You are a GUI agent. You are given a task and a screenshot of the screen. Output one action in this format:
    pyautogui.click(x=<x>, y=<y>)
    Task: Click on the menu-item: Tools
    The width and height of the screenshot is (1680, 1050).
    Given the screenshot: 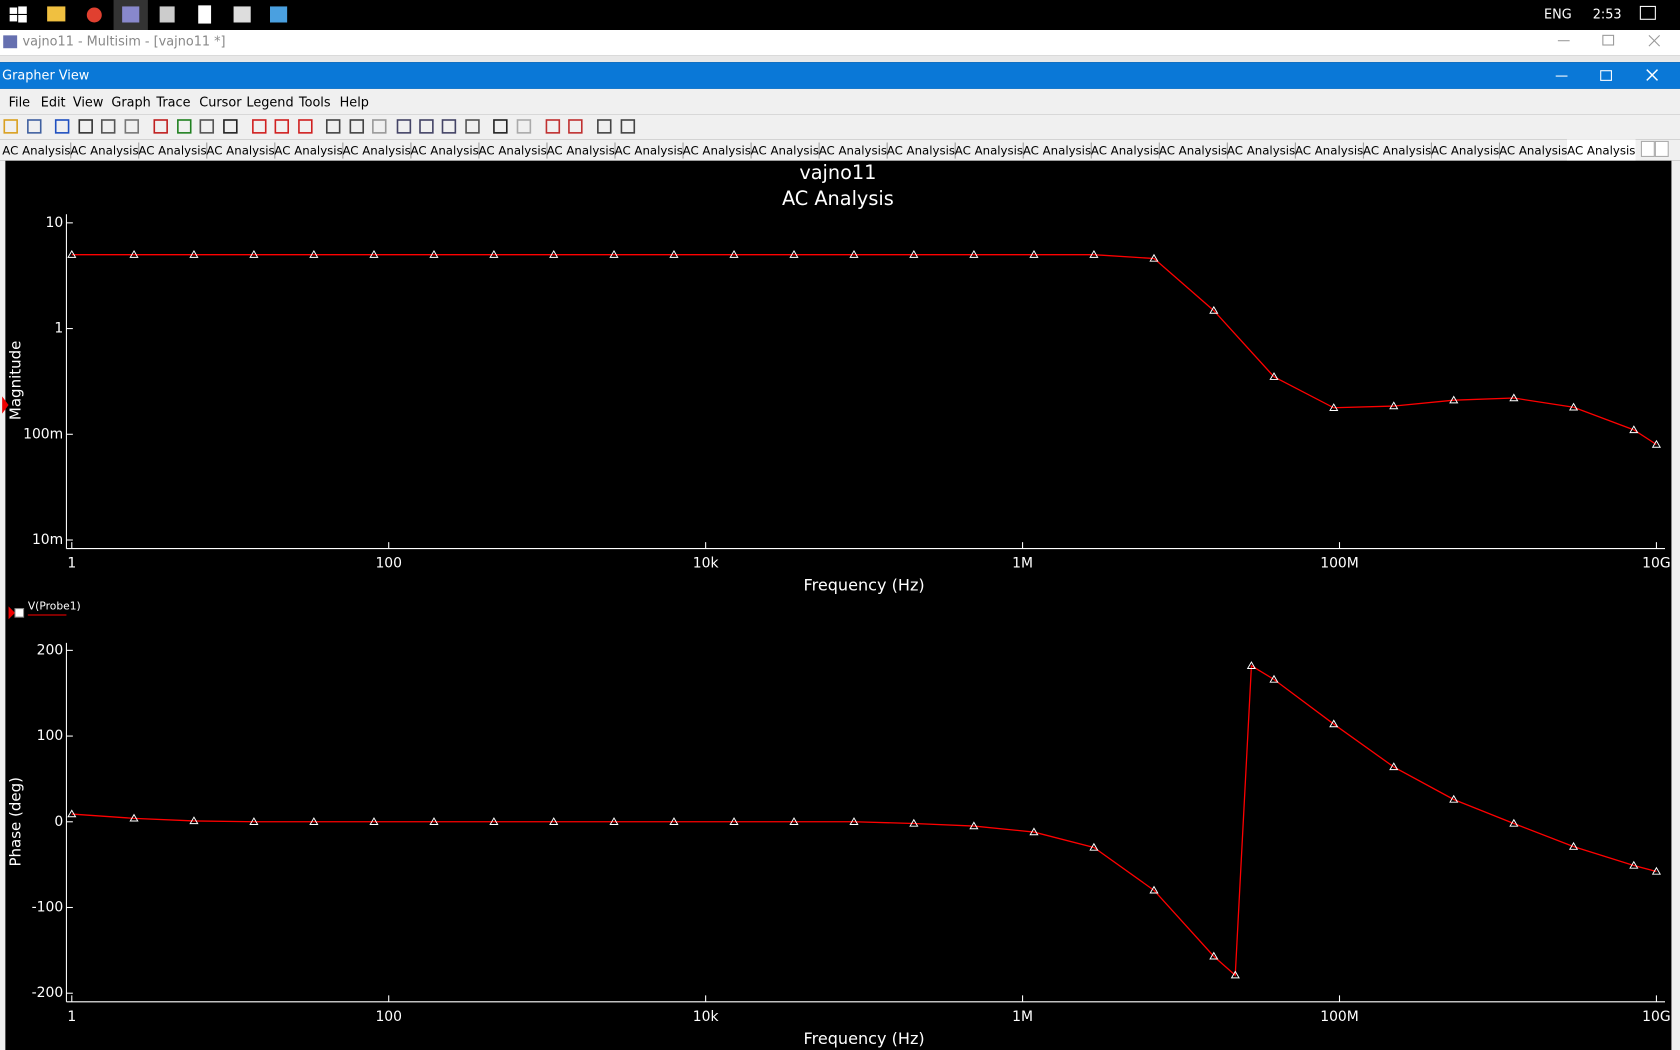 What is the action you would take?
    pyautogui.click(x=314, y=102)
    